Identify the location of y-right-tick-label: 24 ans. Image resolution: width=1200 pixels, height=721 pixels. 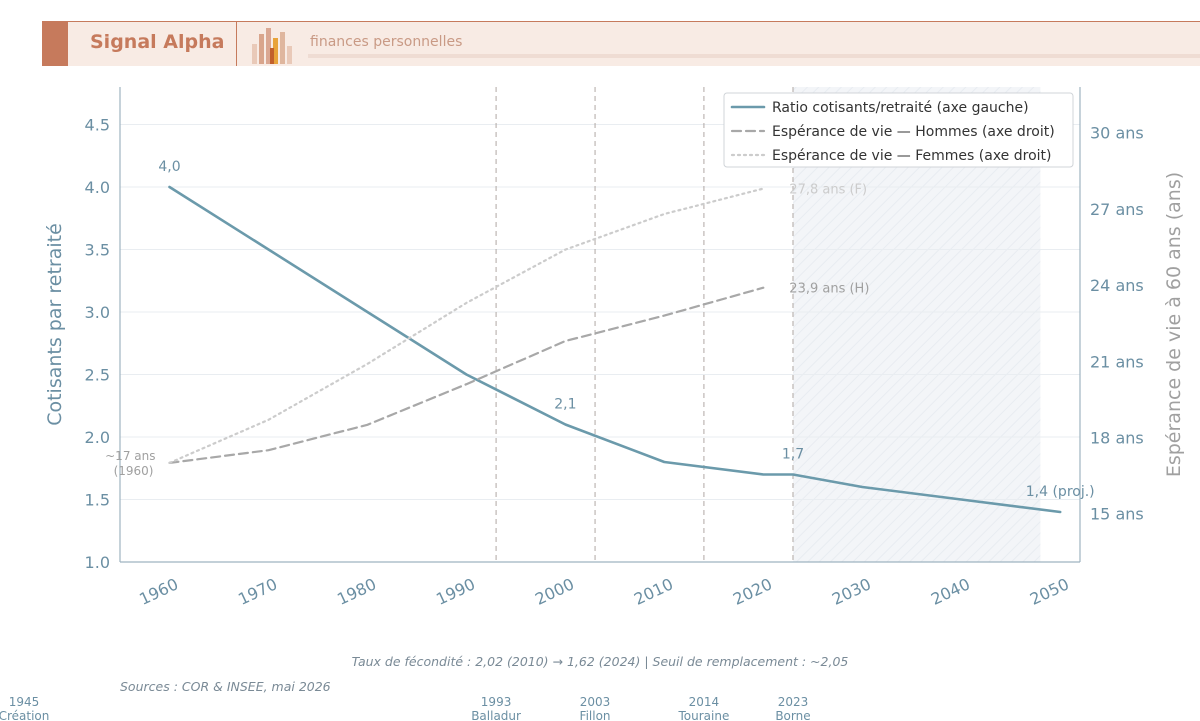
(1117, 285).